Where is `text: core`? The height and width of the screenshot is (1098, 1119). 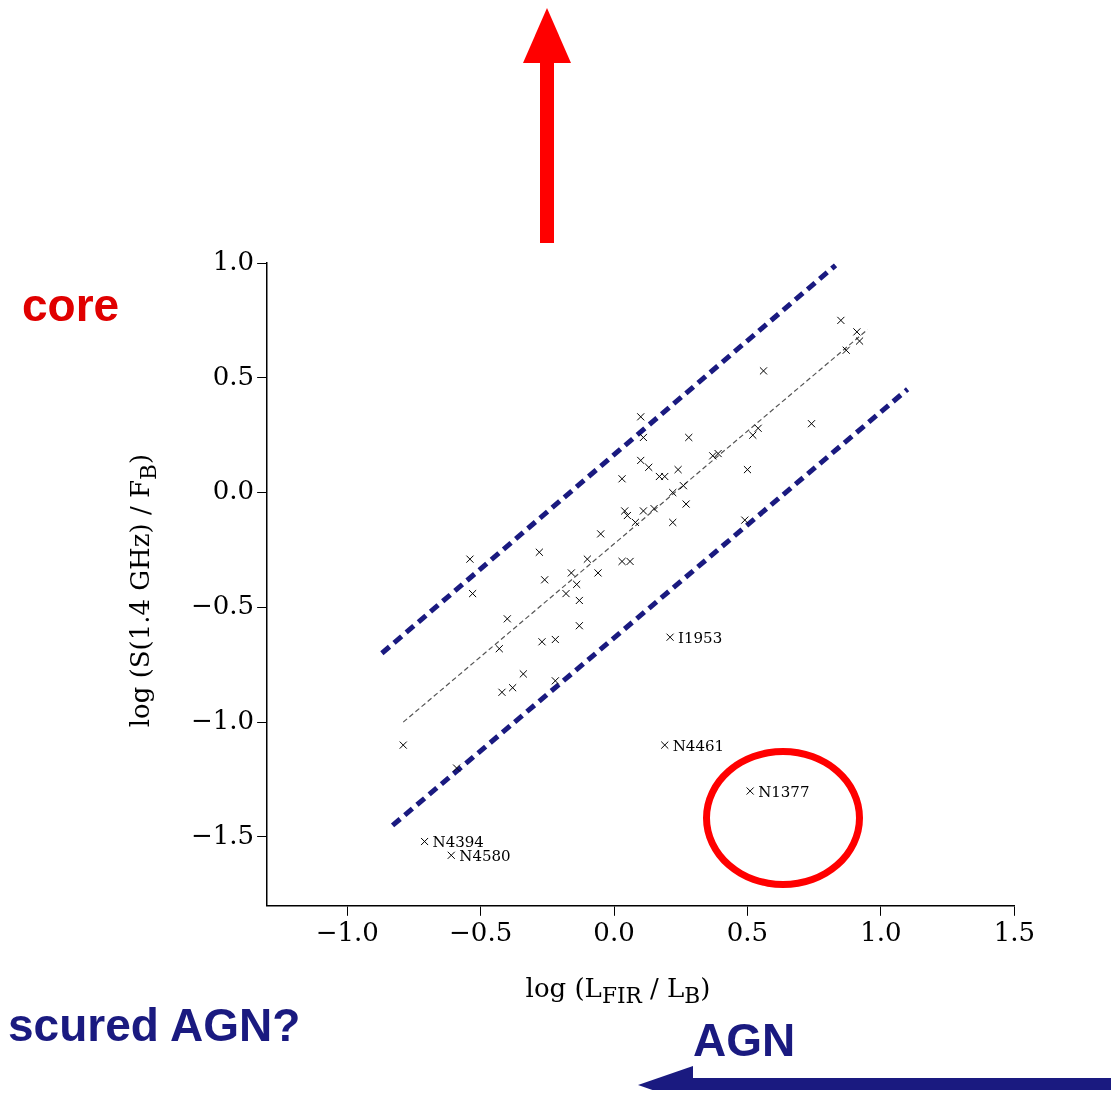
text: core is located at coordinates (71, 305).